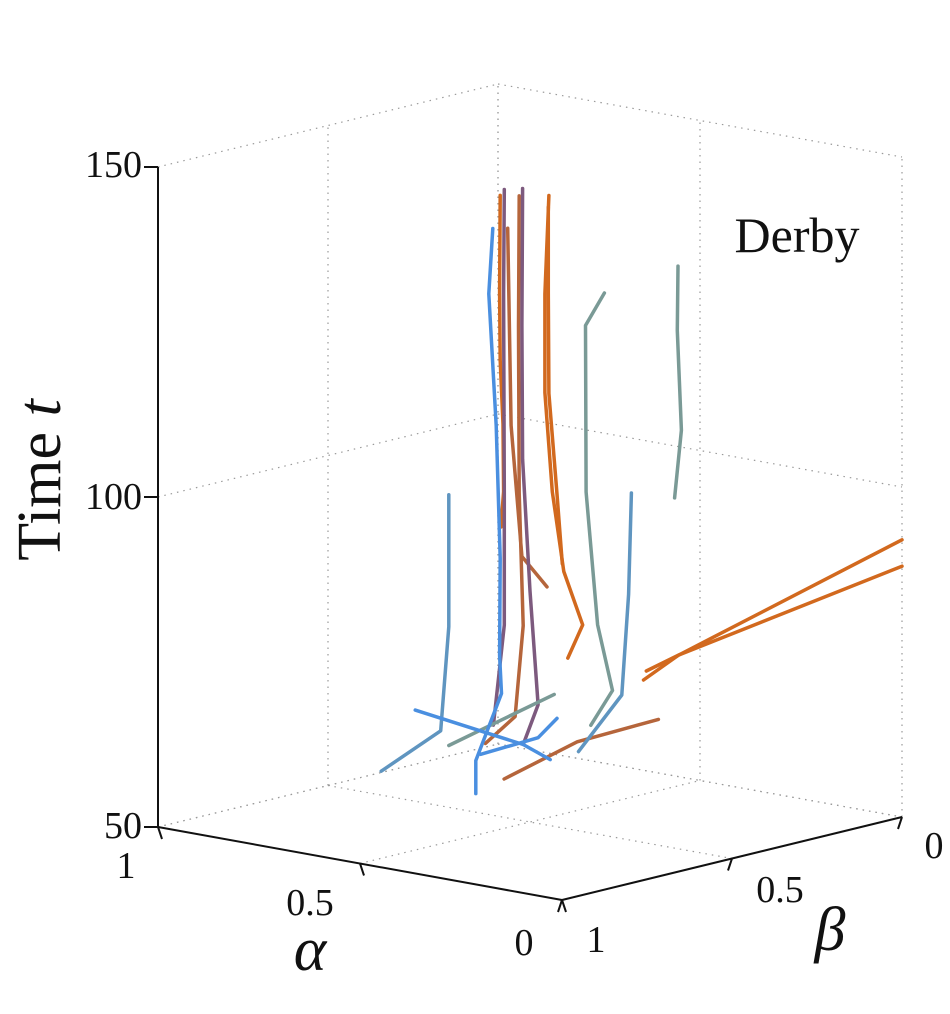  I want to click on beta-tick-label: 0, so click(934, 846).